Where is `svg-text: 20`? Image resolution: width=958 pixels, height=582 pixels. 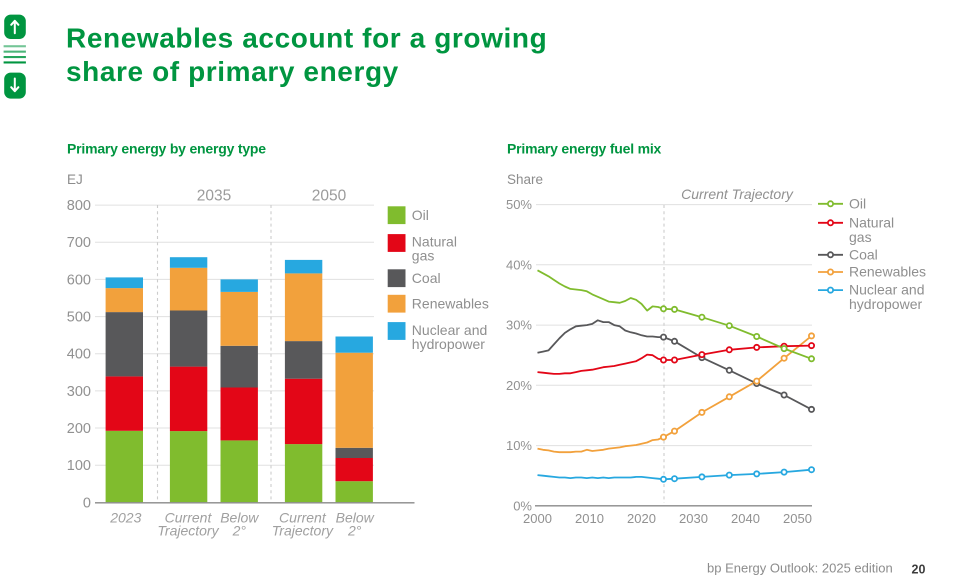
svg-text: 20 is located at coordinates (919, 570).